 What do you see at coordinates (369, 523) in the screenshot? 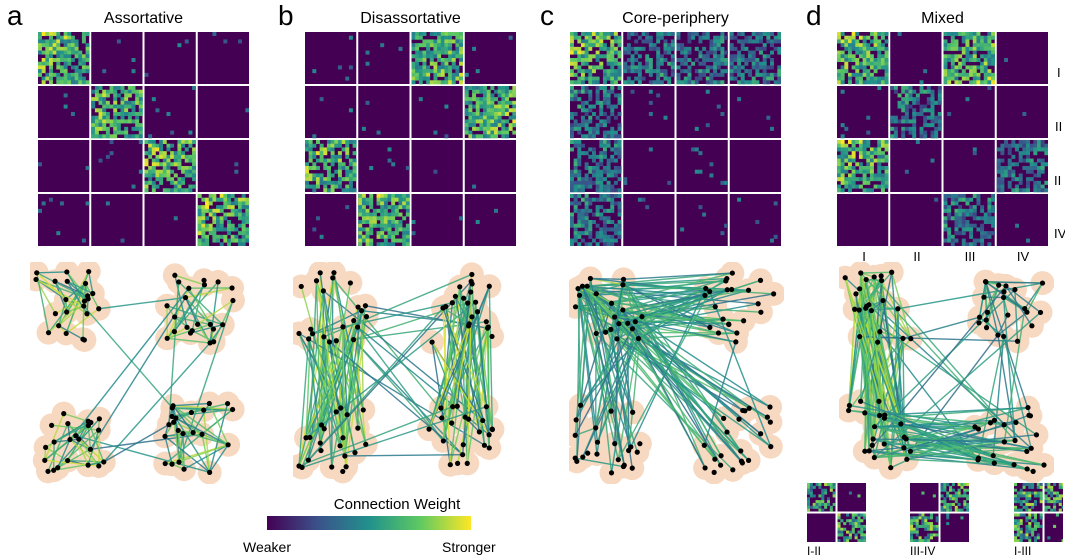
I see `colorbar` at bounding box center [369, 523].